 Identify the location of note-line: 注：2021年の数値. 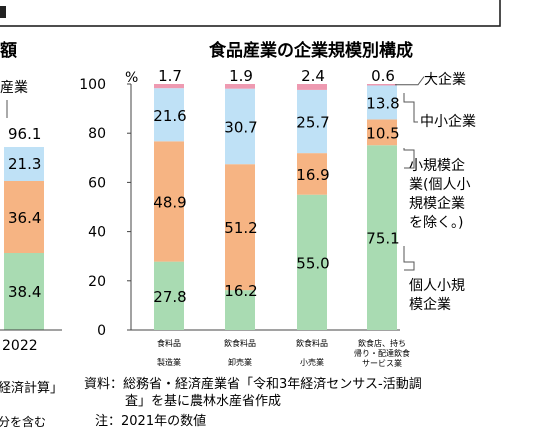
(150, 421).